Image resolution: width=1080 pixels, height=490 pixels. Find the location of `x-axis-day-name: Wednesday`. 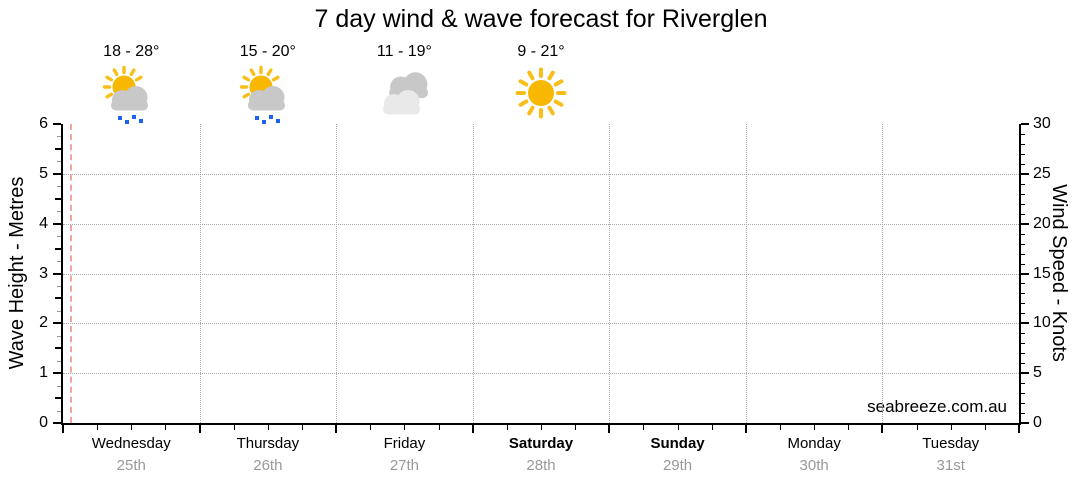

x-axis-day-name: Wednesday is located at coordinates (131, 443).